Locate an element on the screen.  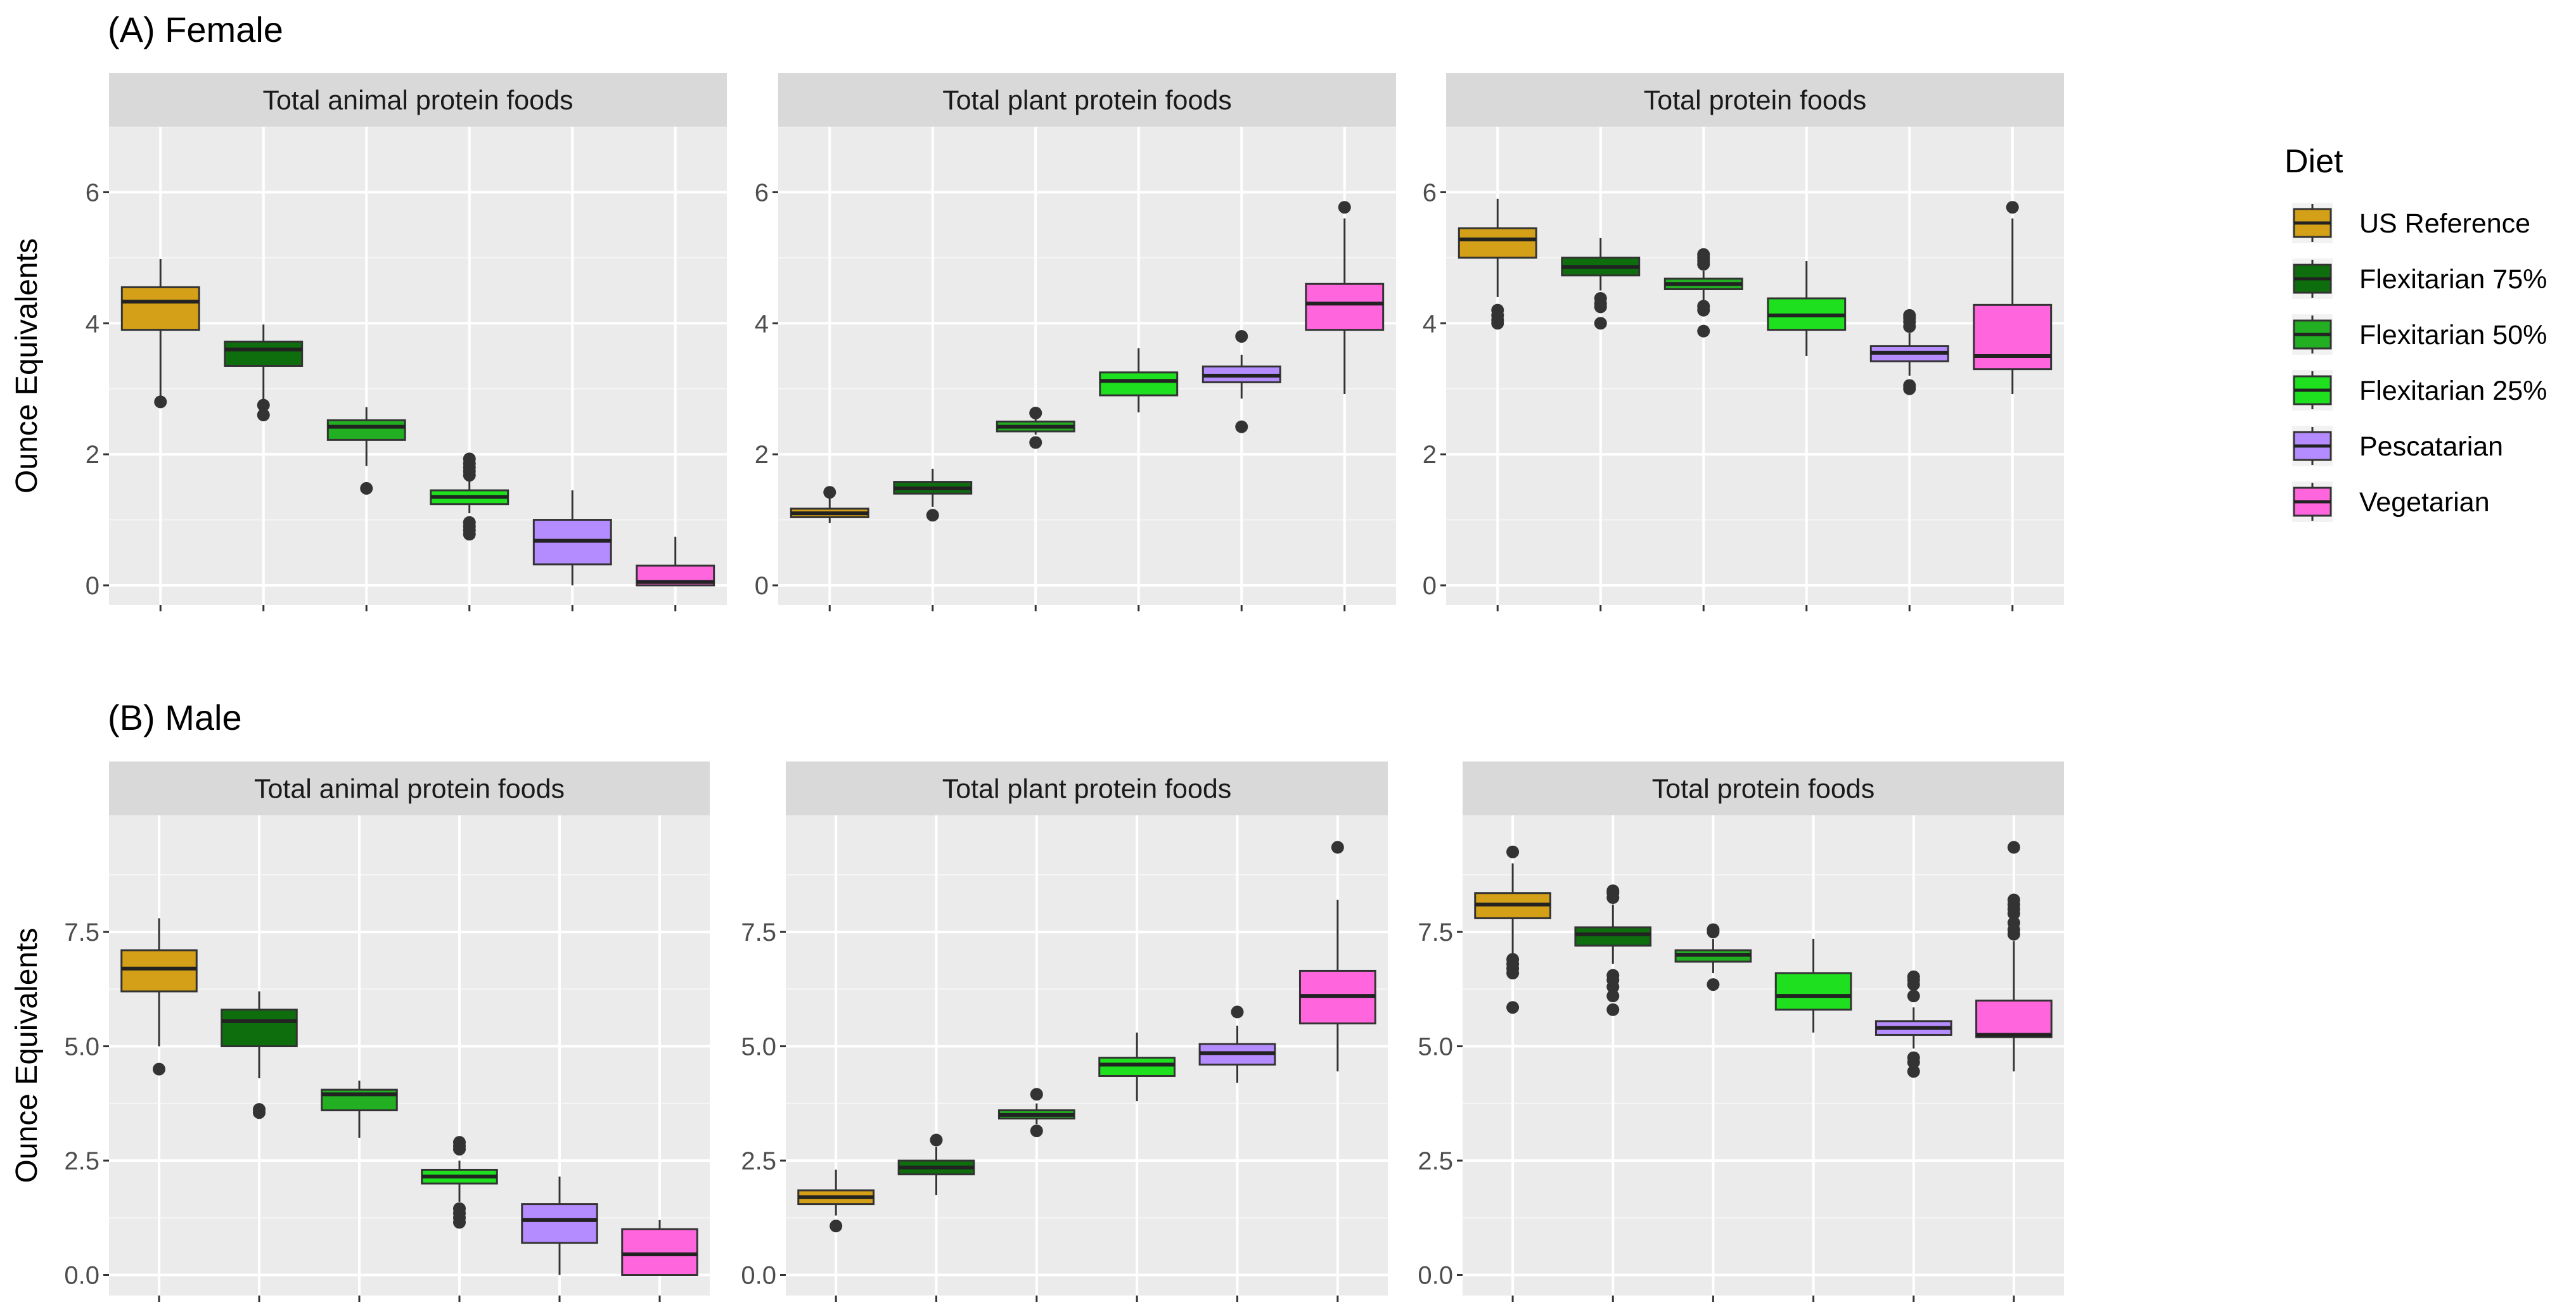
legend-entry: Vegetarian is located at coordinates (2391, 501).